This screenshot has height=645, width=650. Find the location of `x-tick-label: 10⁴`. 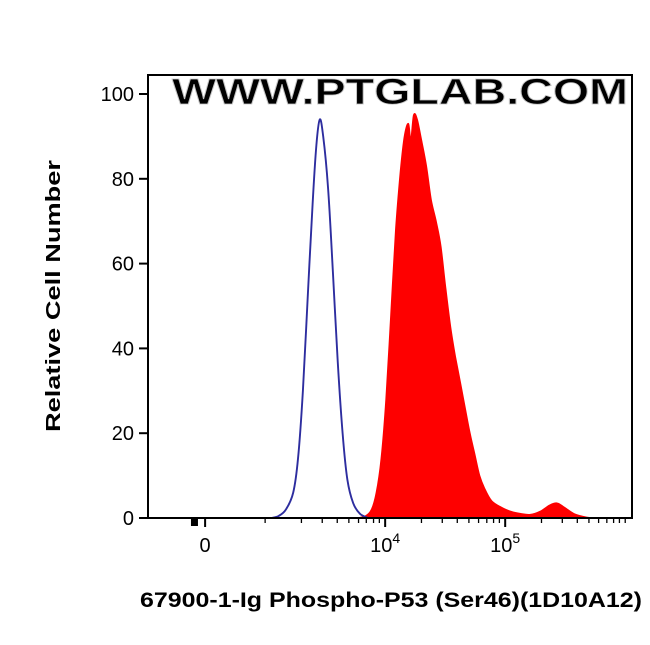

x-tick-label: 10⁴ is located at coordinates (385, 543).